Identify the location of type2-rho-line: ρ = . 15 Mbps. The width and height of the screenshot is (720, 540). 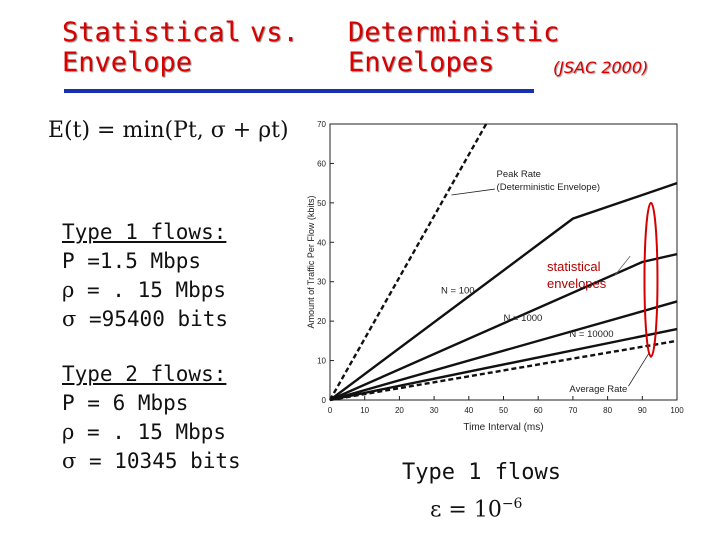
(151, 432).